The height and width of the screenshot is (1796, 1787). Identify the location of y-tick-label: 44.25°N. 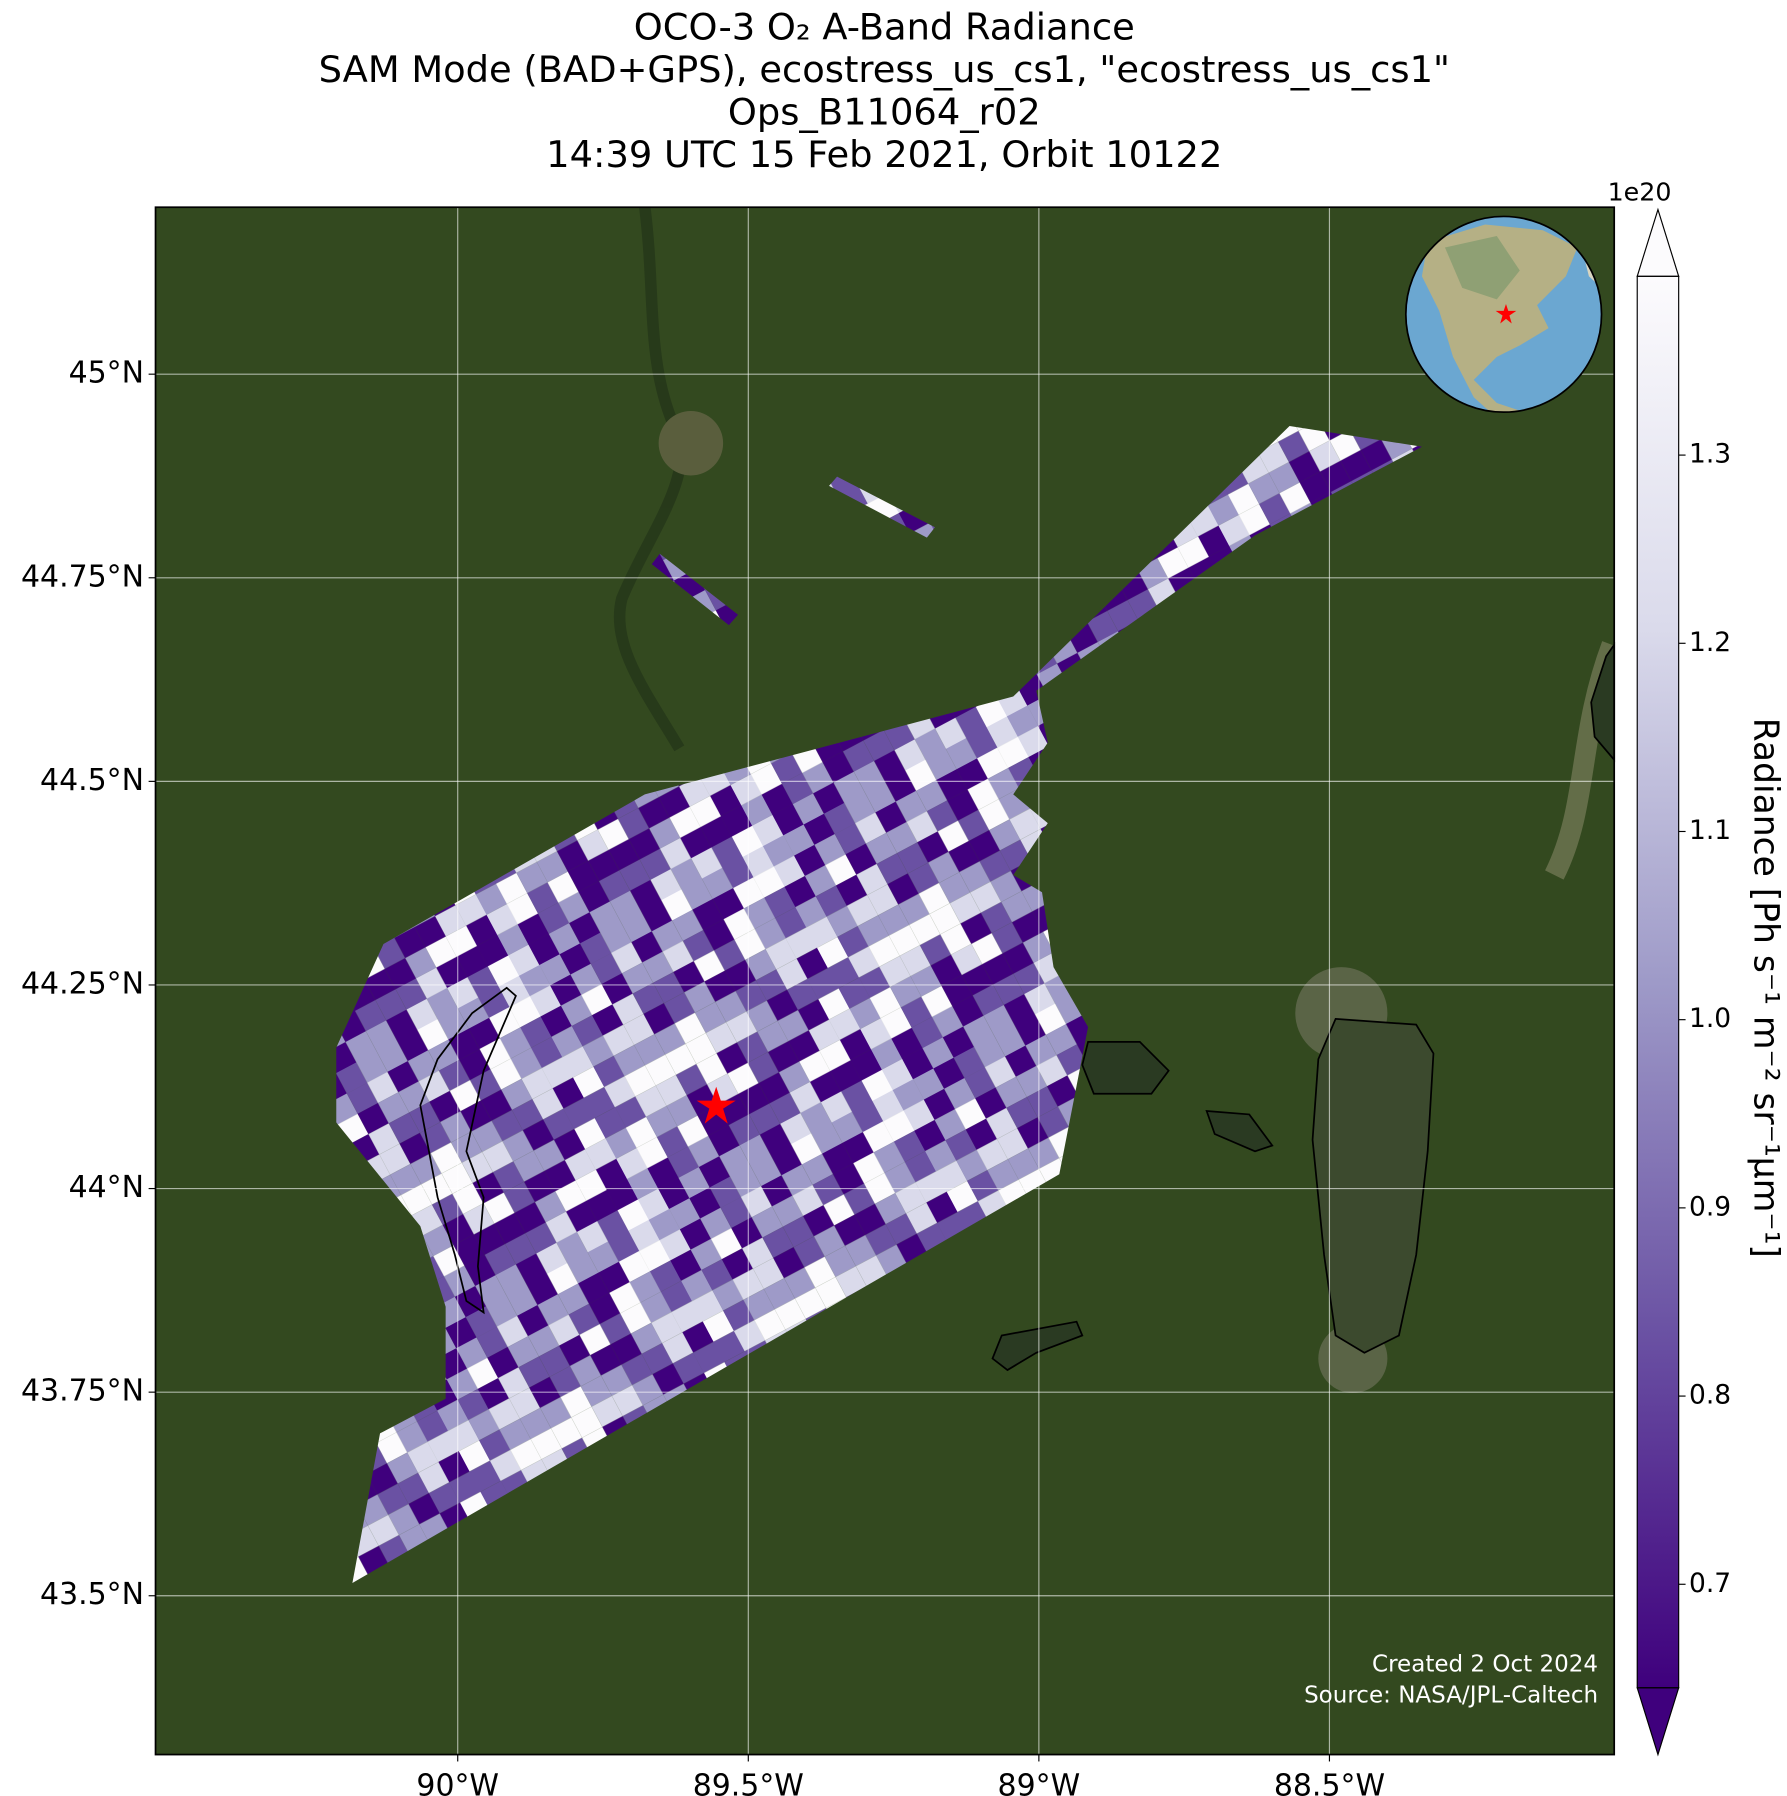
(82, 983).